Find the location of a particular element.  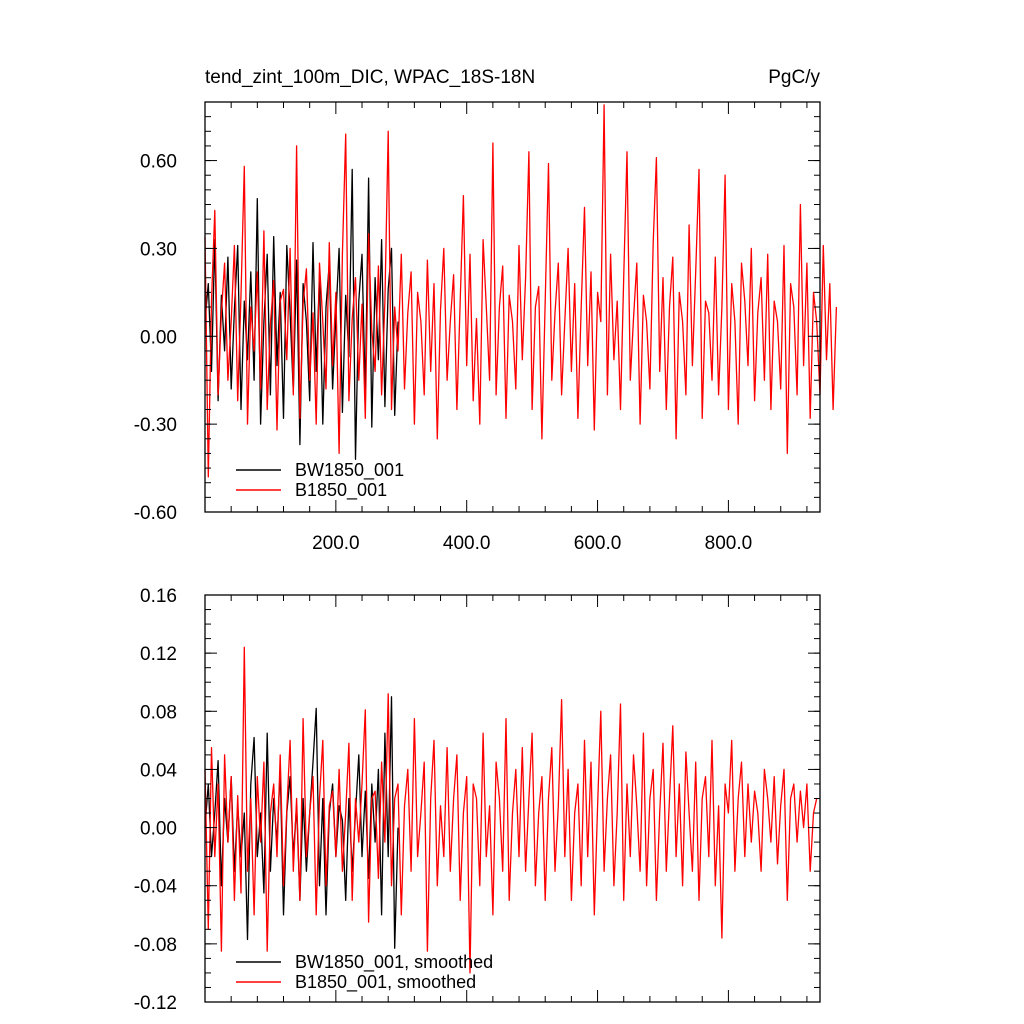

x-tick-label: 800.0 is located at coordinates (729, 543).